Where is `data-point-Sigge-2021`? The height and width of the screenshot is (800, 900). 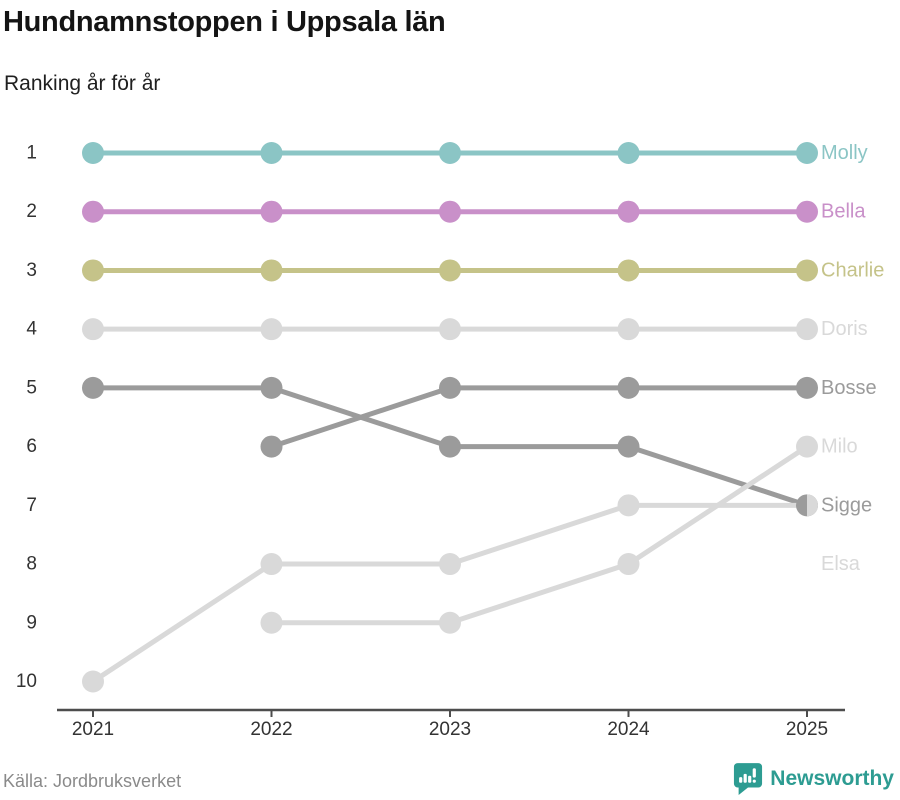
data-point-Sigge-2021 is located at coordinates (93, 387).